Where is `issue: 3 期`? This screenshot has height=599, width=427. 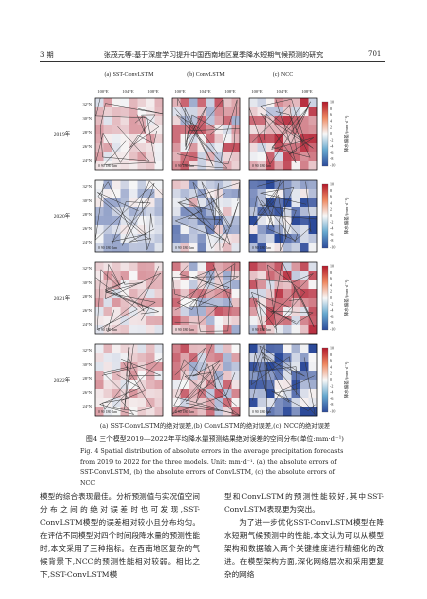
issue: 3 期 is located at coordinates (47, 55).